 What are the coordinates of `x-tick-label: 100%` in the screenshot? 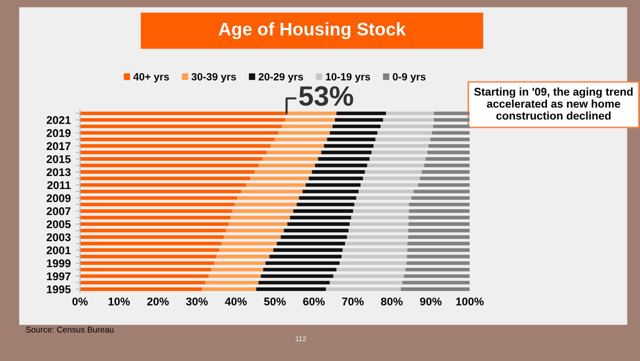 It's located at (470, 302).